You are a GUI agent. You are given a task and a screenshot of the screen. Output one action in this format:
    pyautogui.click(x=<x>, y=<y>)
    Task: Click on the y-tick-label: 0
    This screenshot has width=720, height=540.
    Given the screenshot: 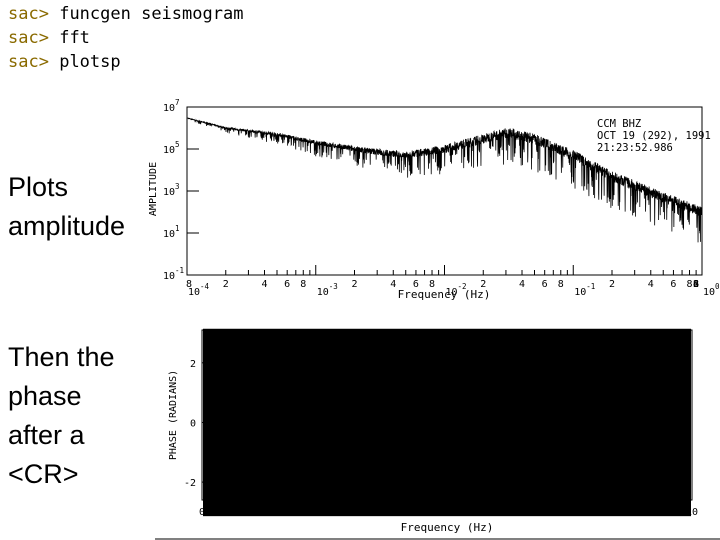 What is the action you would take?
    pyautogui.click(x=193, y=423)
    